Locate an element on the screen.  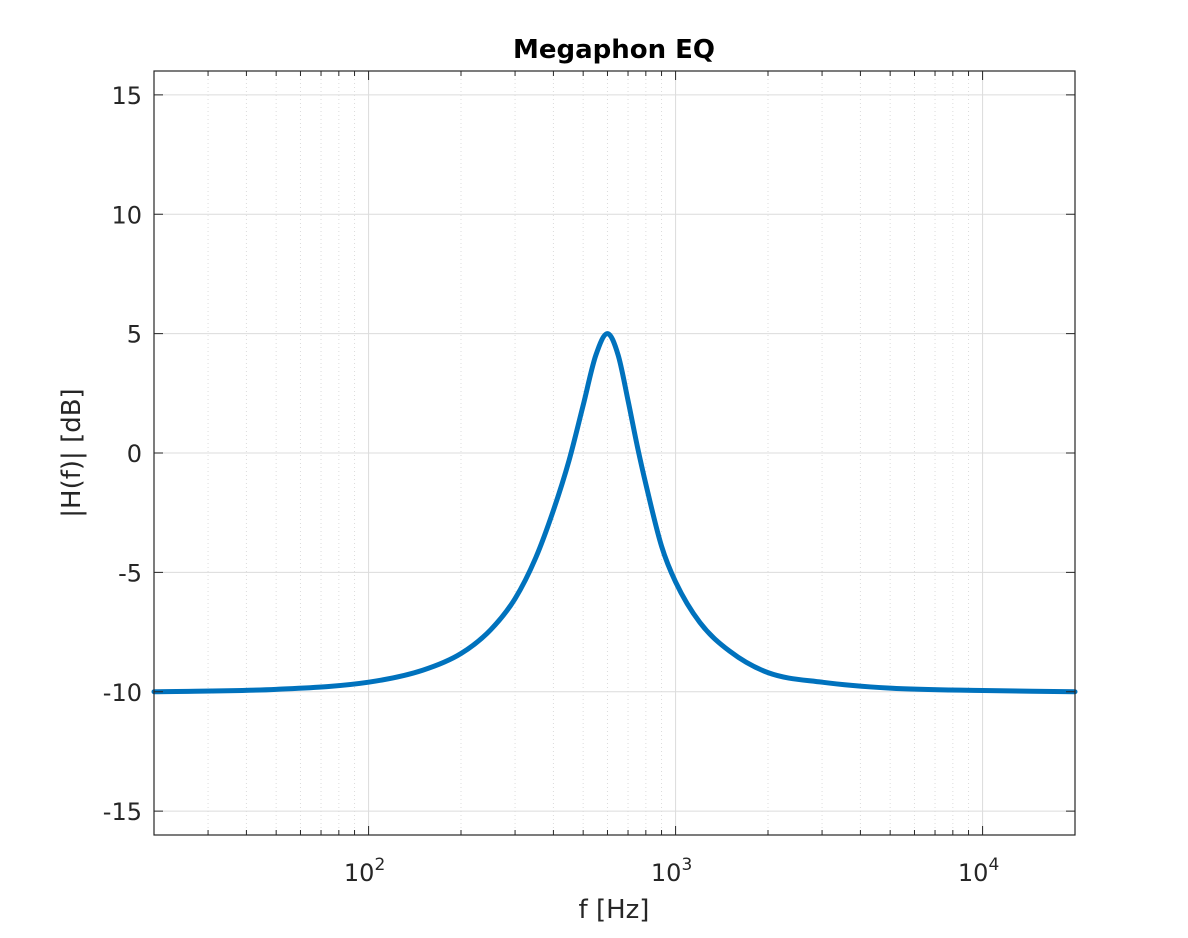
x-axis-label: f [Hz] is located at coordinates (614, 910).